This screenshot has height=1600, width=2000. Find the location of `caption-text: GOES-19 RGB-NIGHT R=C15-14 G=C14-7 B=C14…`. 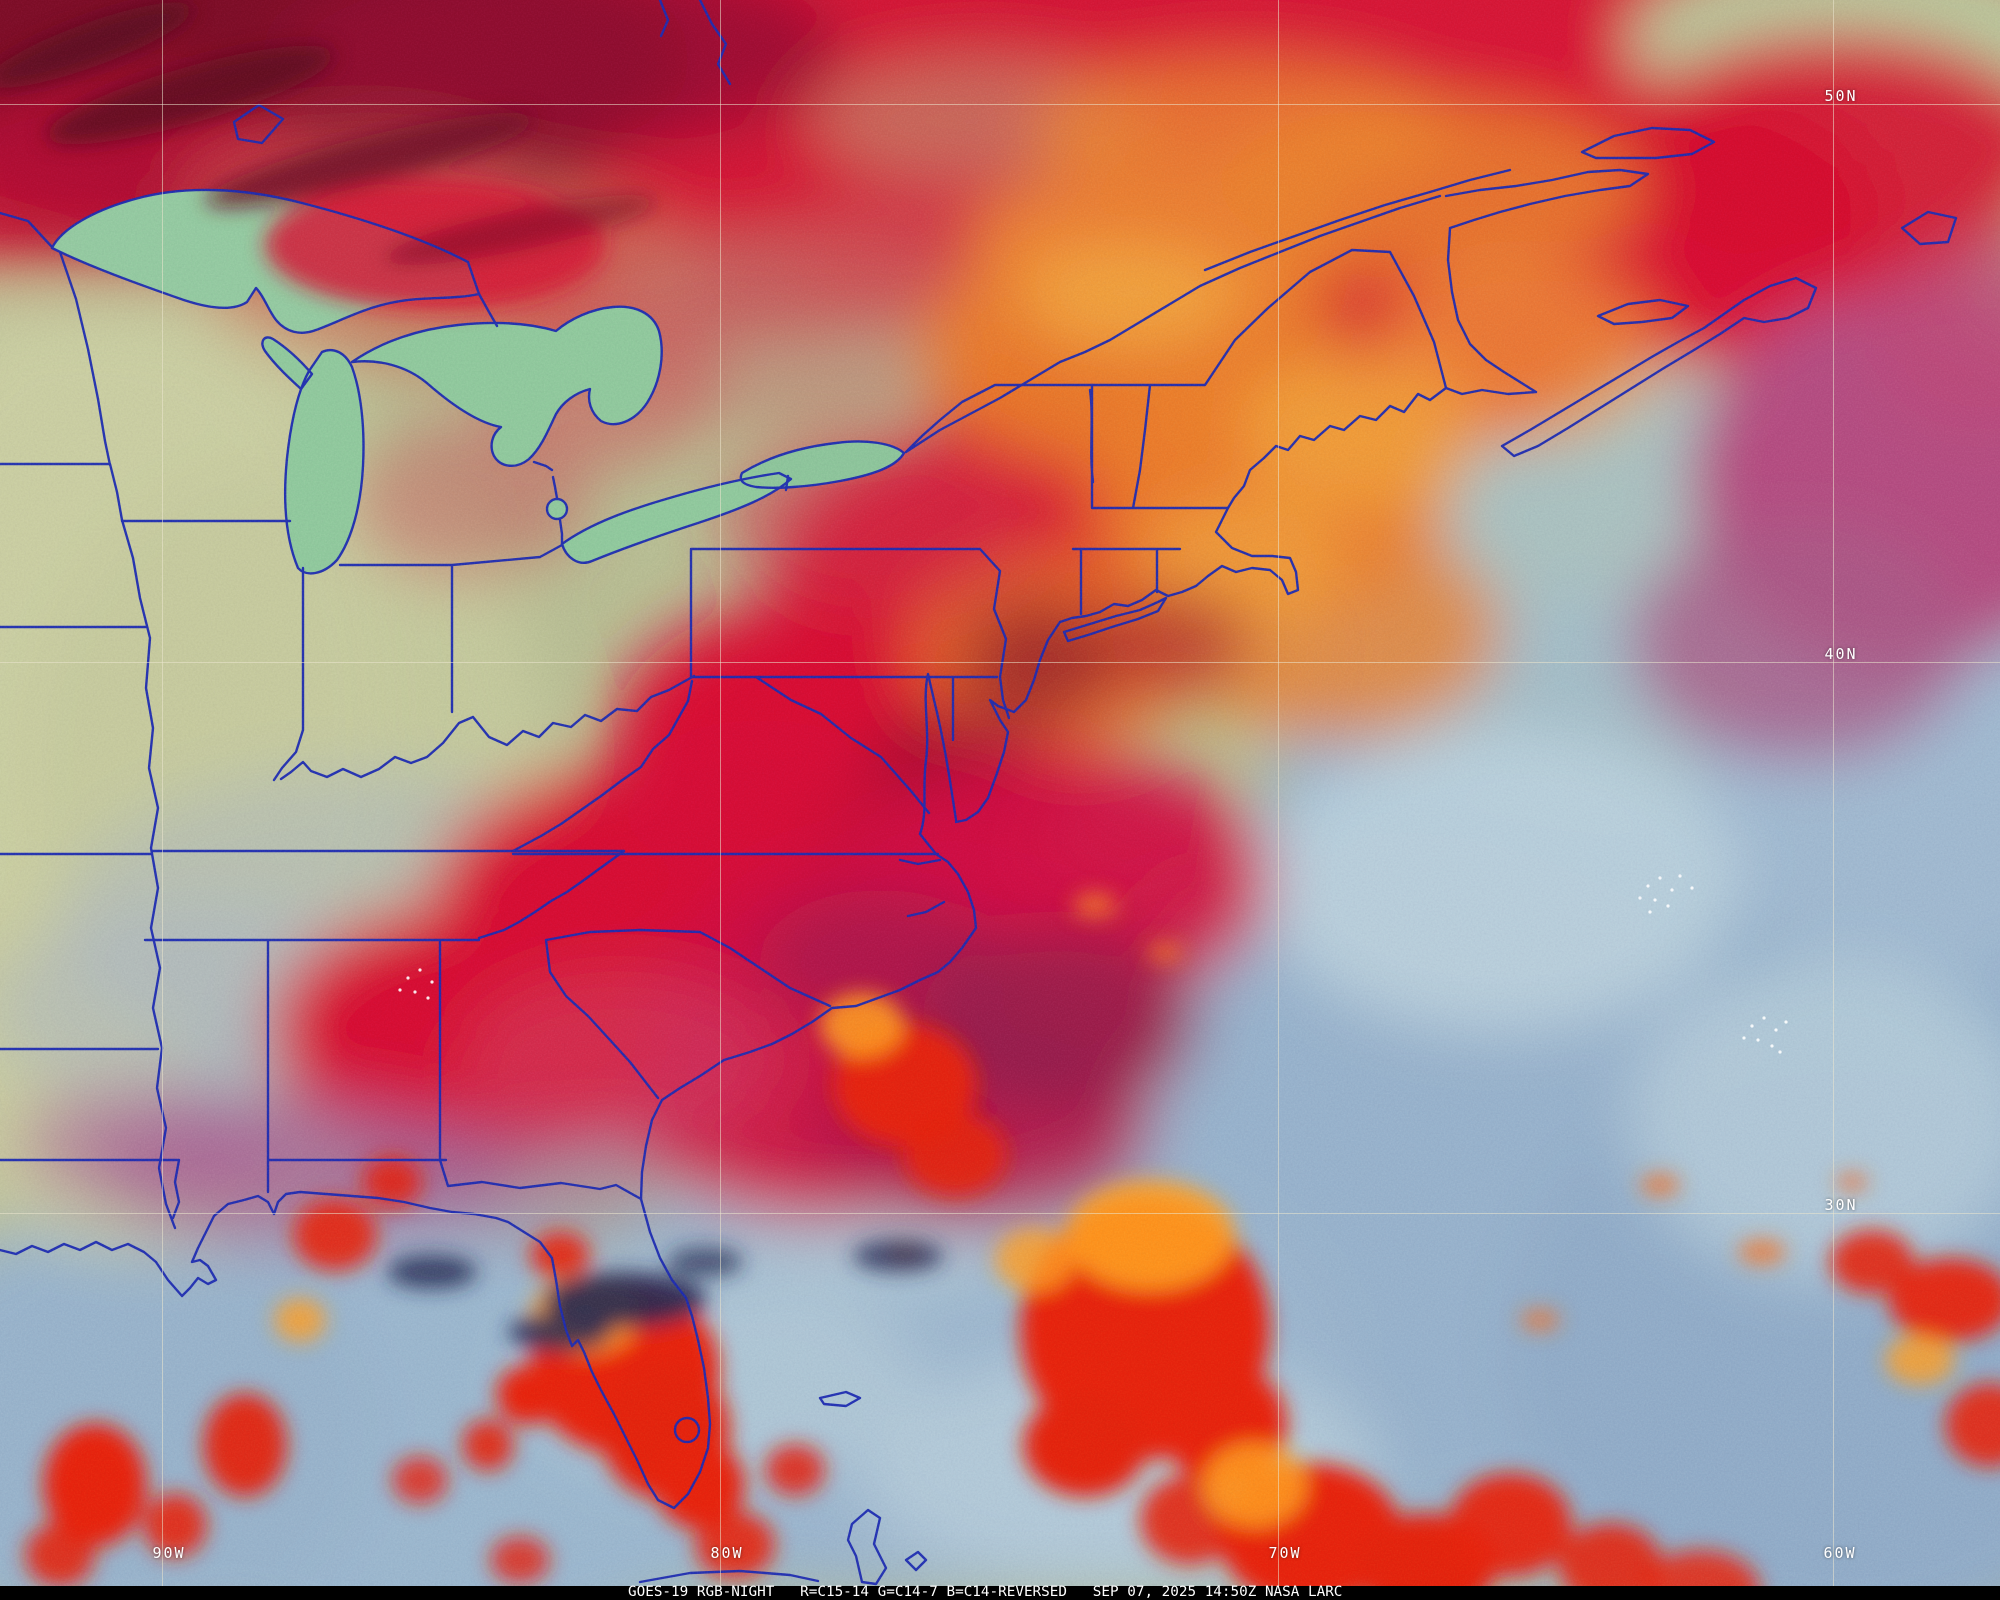

caption-text: GOES-19 RGB-NIGHT R=C15-14 G=C14-7 B=C14… is located at coordinates (985, 1592).